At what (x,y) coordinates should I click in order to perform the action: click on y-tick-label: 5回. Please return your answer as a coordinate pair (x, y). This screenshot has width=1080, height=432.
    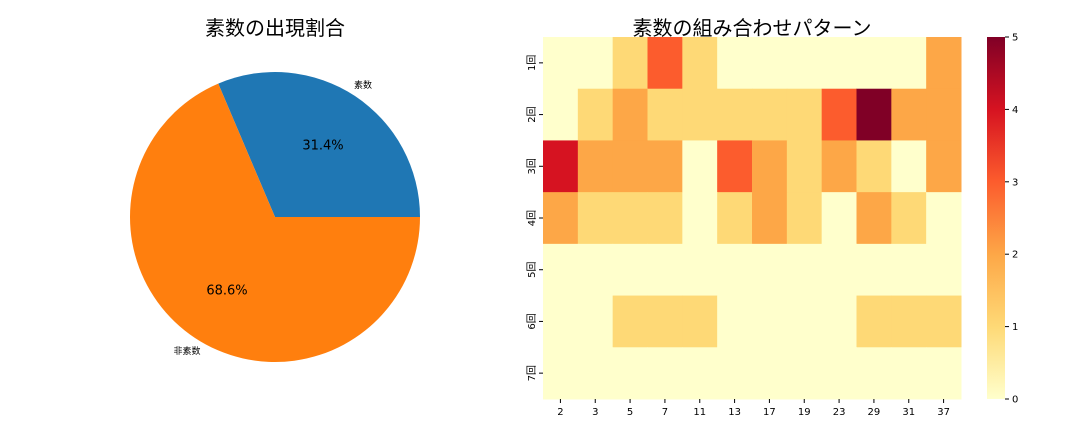
    Looking at the image, I should click on (532, 270).